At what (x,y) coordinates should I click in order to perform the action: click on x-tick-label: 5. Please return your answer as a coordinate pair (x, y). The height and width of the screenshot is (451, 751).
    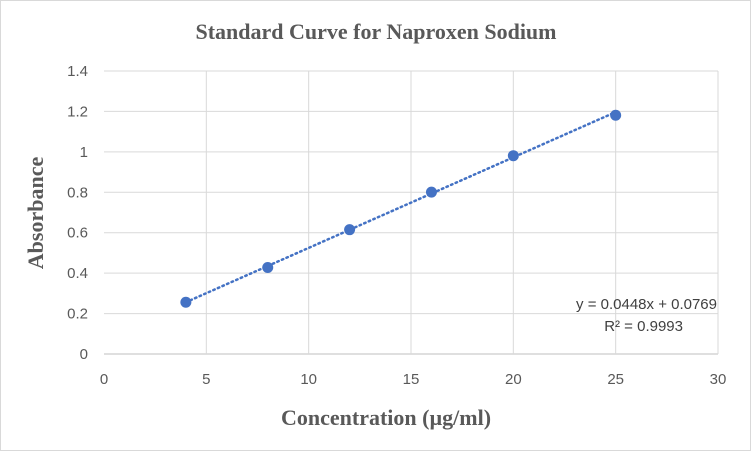
    Looking at the image, I should click on (206, 379).